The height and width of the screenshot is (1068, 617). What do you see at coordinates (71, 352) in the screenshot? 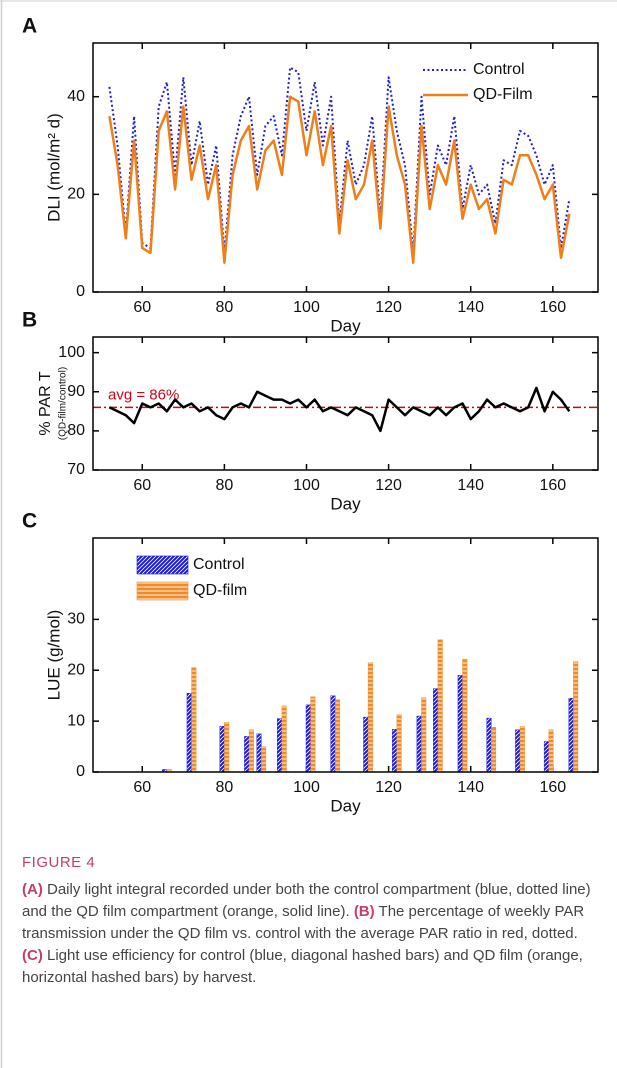
I see `y-tick-label: 100` at bounding box center [71, 352].